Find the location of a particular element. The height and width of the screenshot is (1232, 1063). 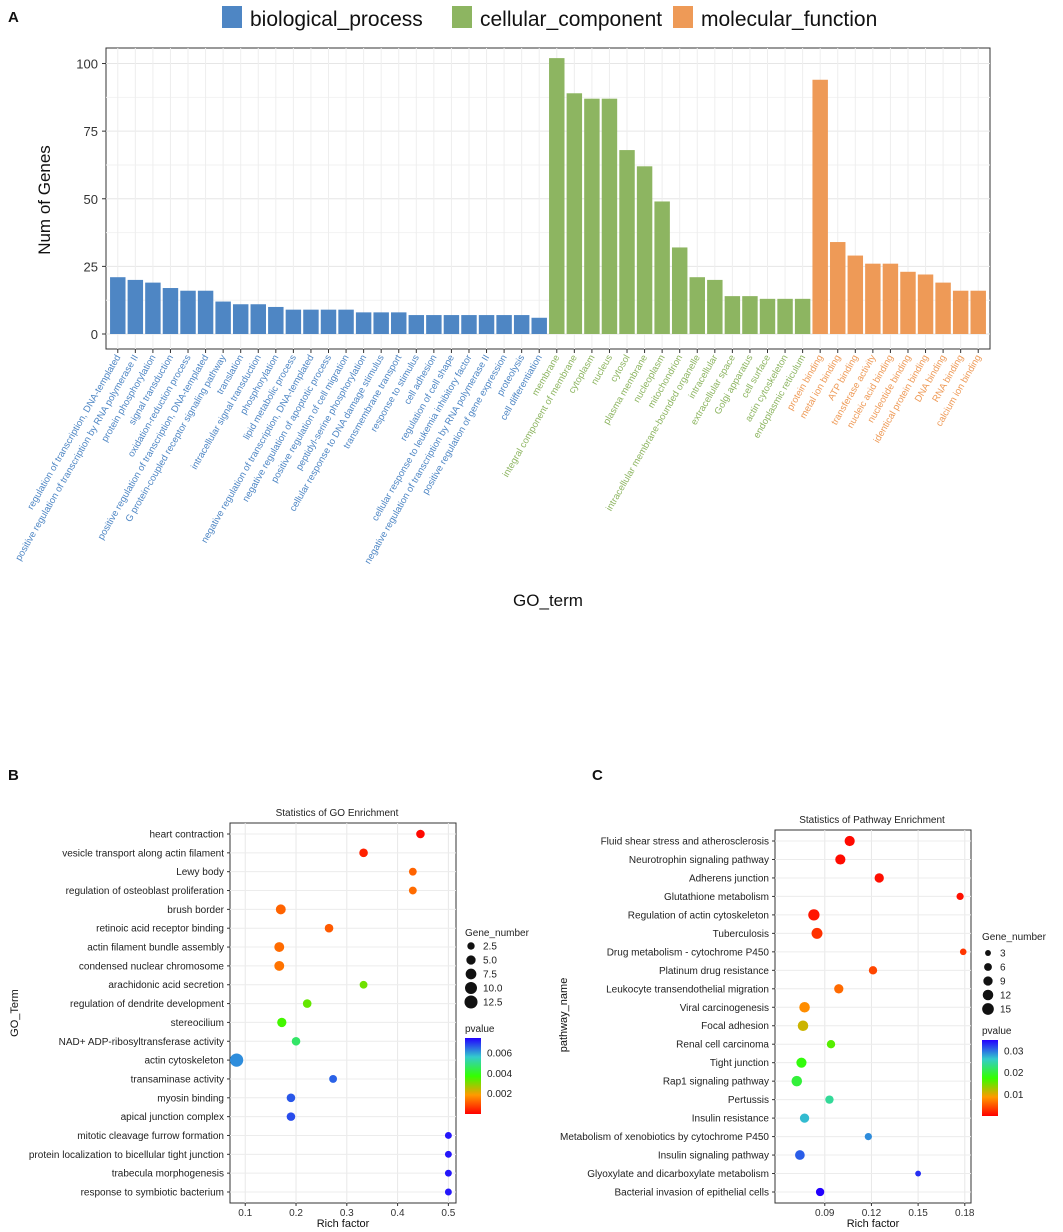

size-legend-label: 5.0 is located at coordinates (490, 961).